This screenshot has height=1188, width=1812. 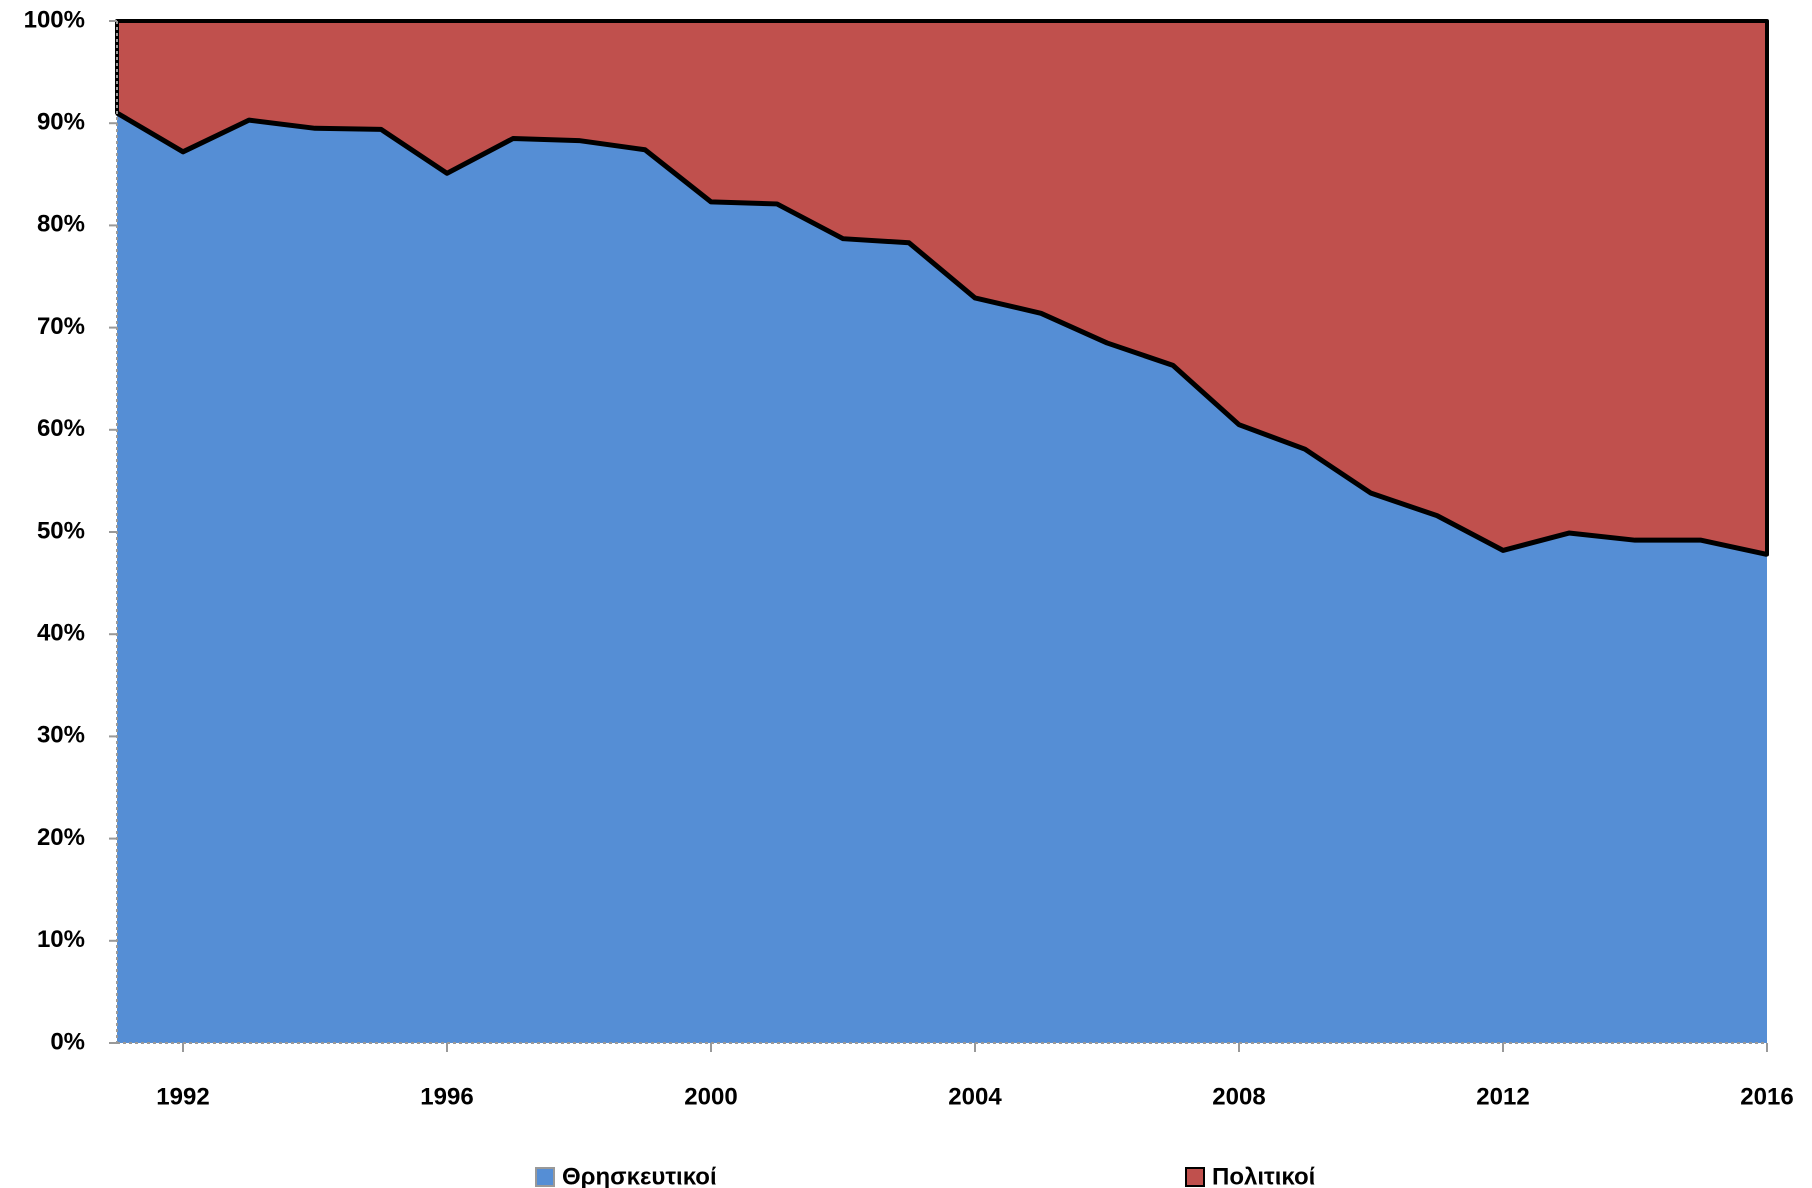 What do you see at coordinates (182, 1096) in the screenshot?
I see `x-tick-label: 1992` at bounding box center [182, 1096].